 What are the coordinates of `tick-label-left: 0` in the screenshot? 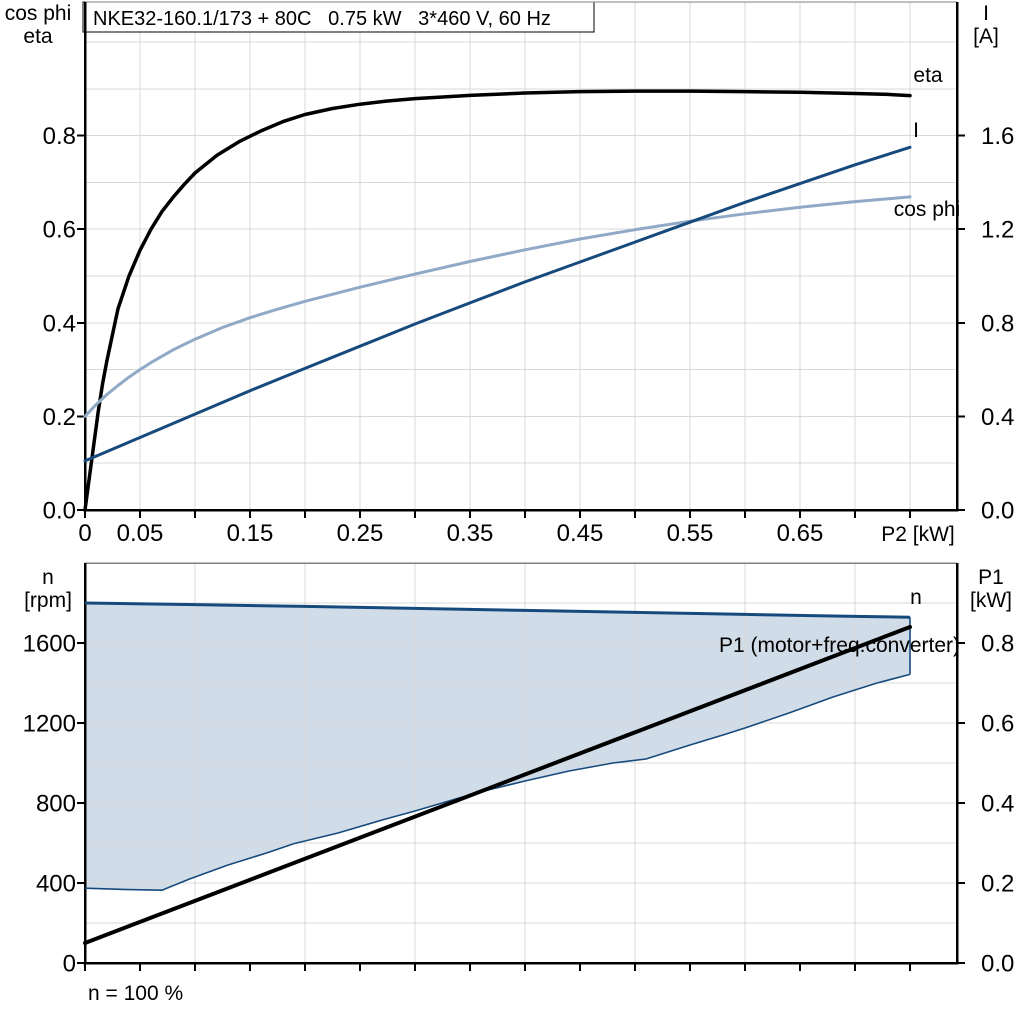 It's located at (69, 964).